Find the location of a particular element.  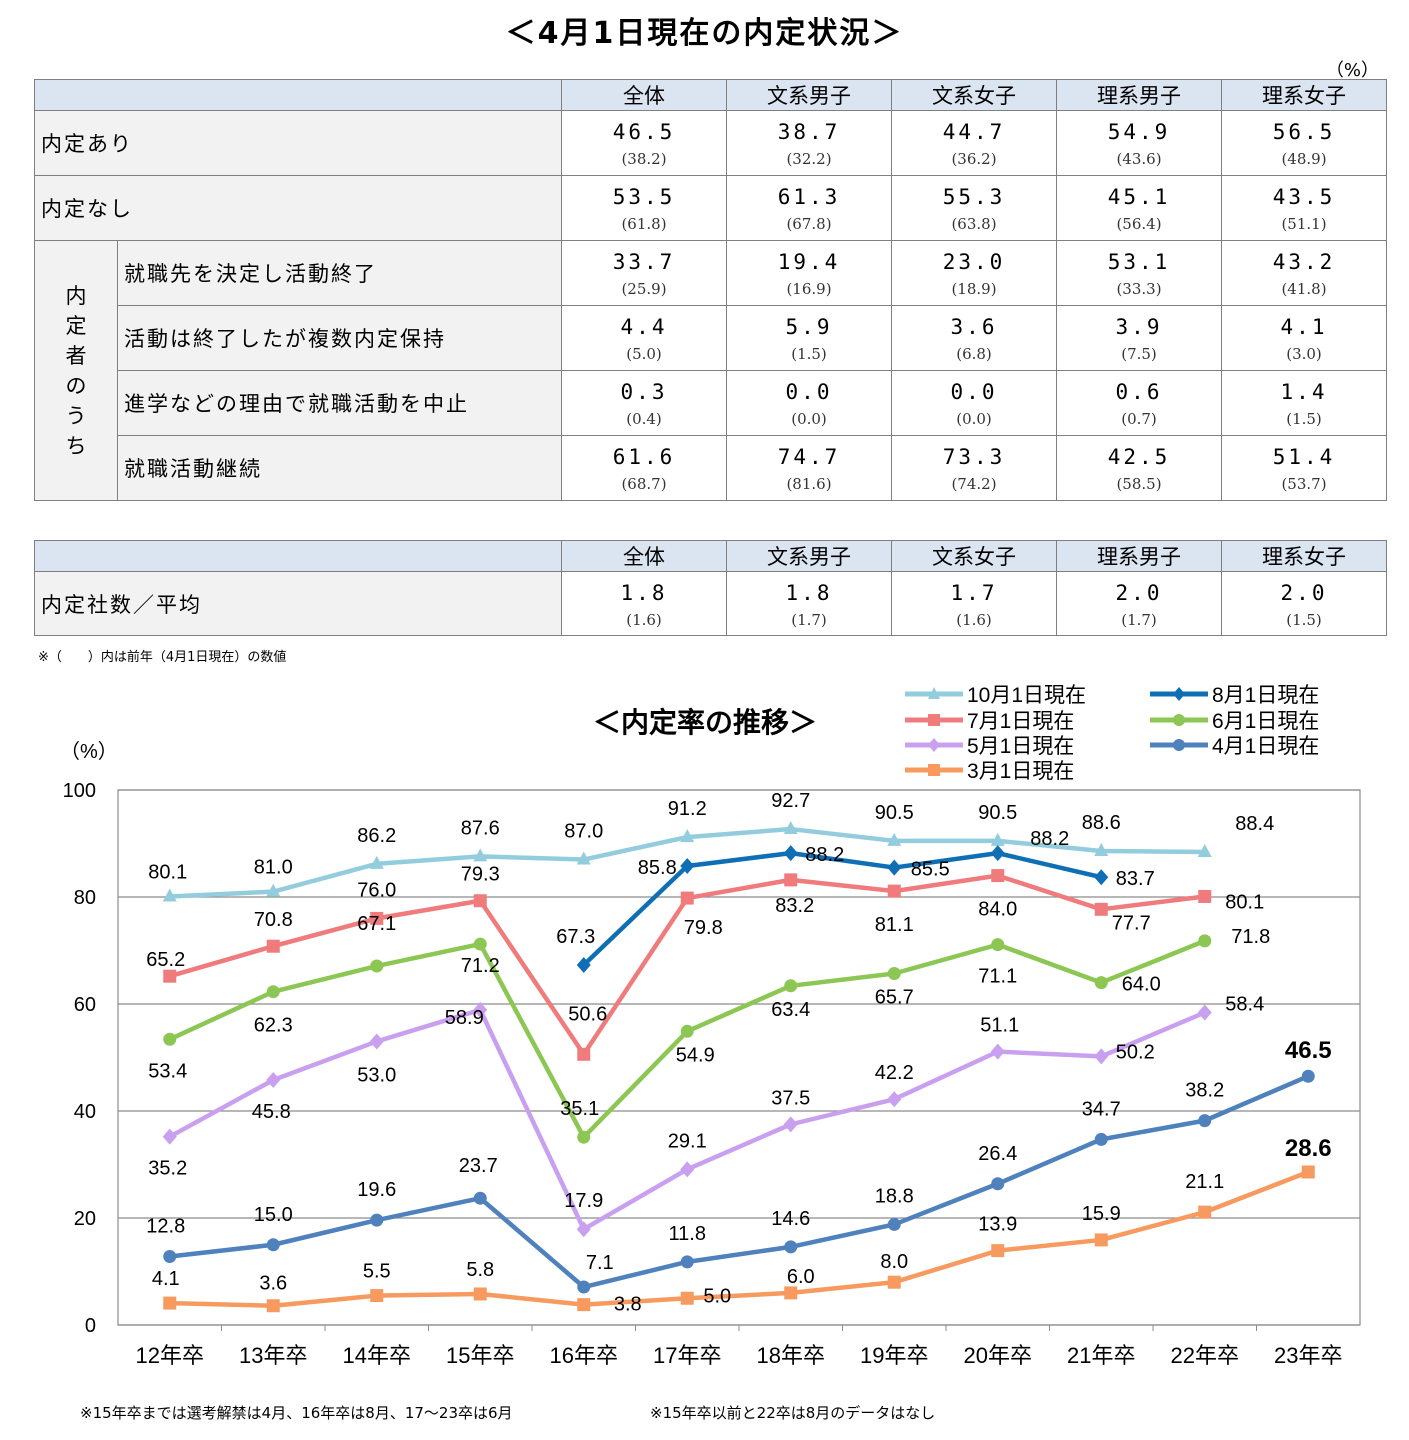

chart-footnote-right: ※15年卒以前と22卒は8月のデータはなし is located at coordinates (793, 1413).